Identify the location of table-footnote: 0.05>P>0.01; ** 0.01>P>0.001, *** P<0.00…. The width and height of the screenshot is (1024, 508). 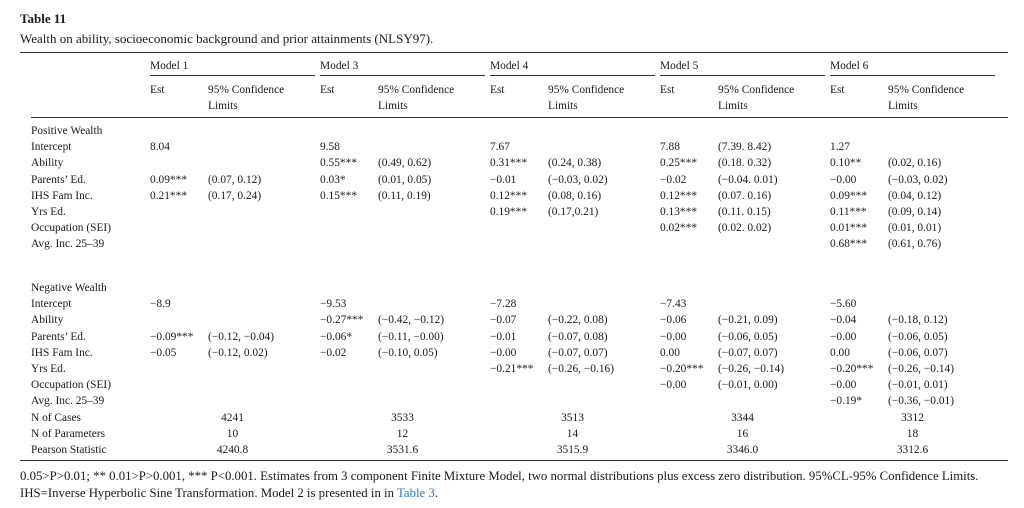
(515, 485).